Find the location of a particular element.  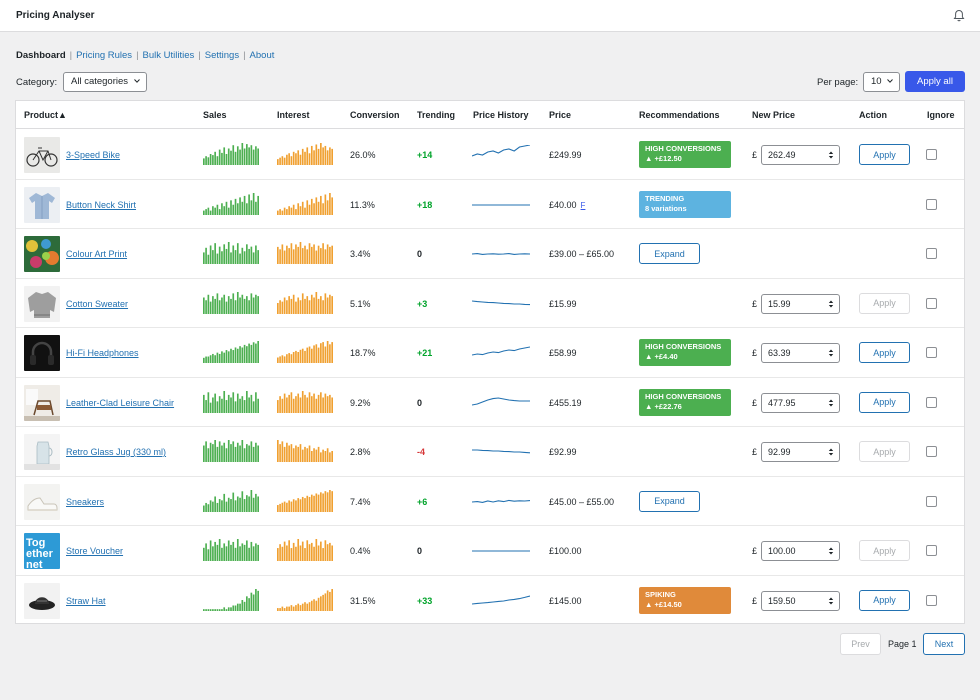

new-price-input: 159.50 is located at coordinates (800, 600).